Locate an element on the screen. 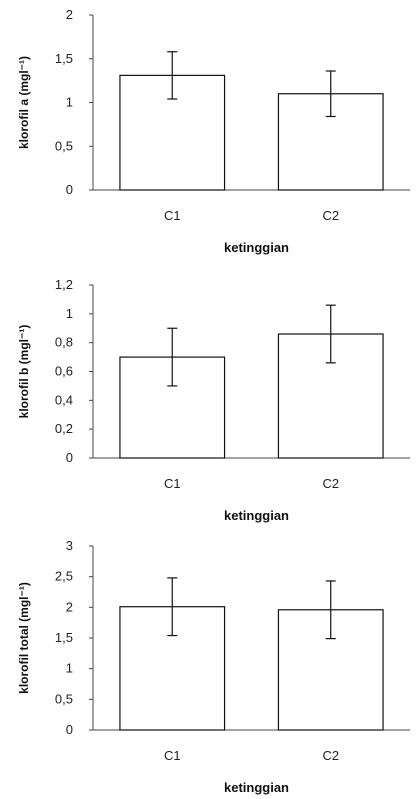 The image size is (417, 799). y-axis-label: klorofil b (mgl⁻¹) is located at coordinates (24, 372).